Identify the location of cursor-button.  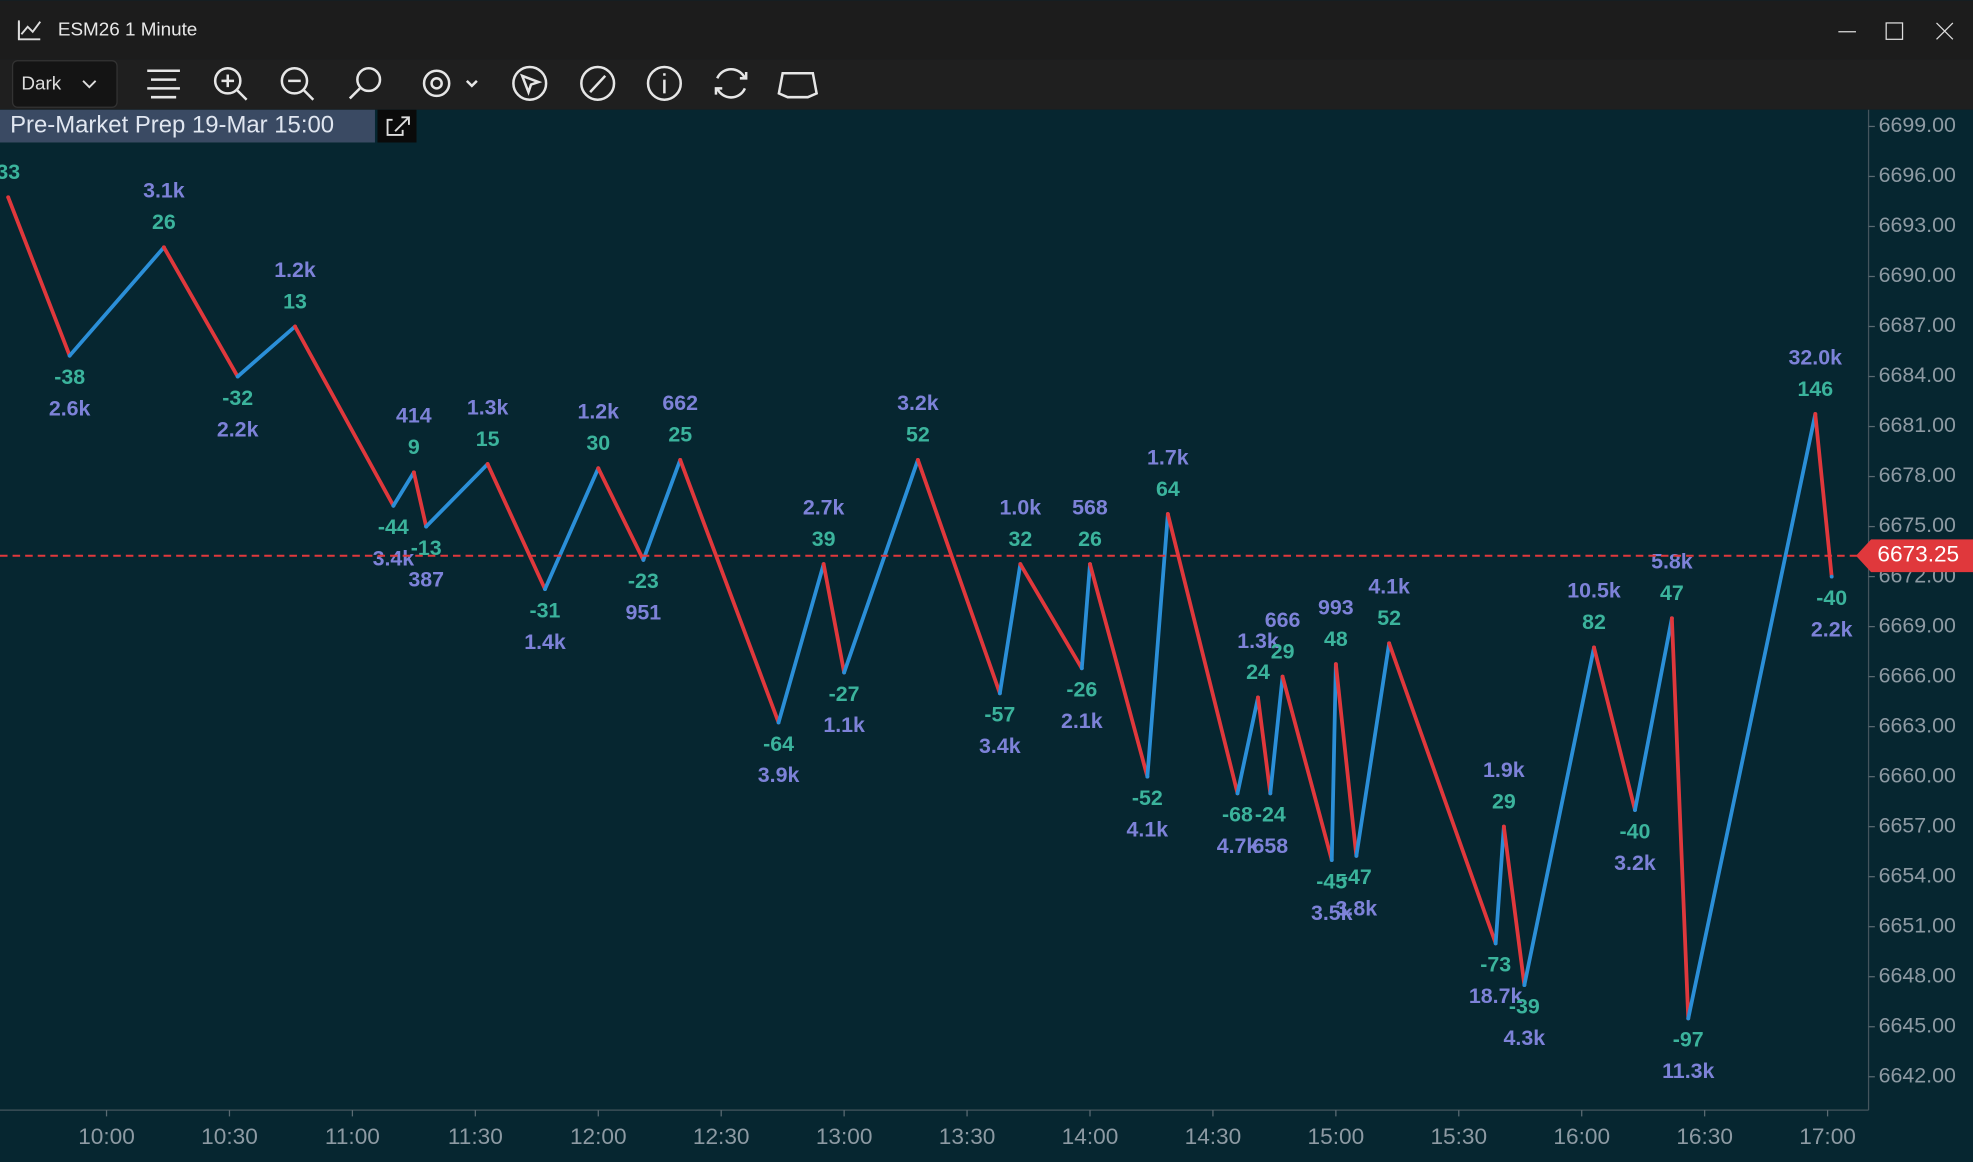
(530, 83).